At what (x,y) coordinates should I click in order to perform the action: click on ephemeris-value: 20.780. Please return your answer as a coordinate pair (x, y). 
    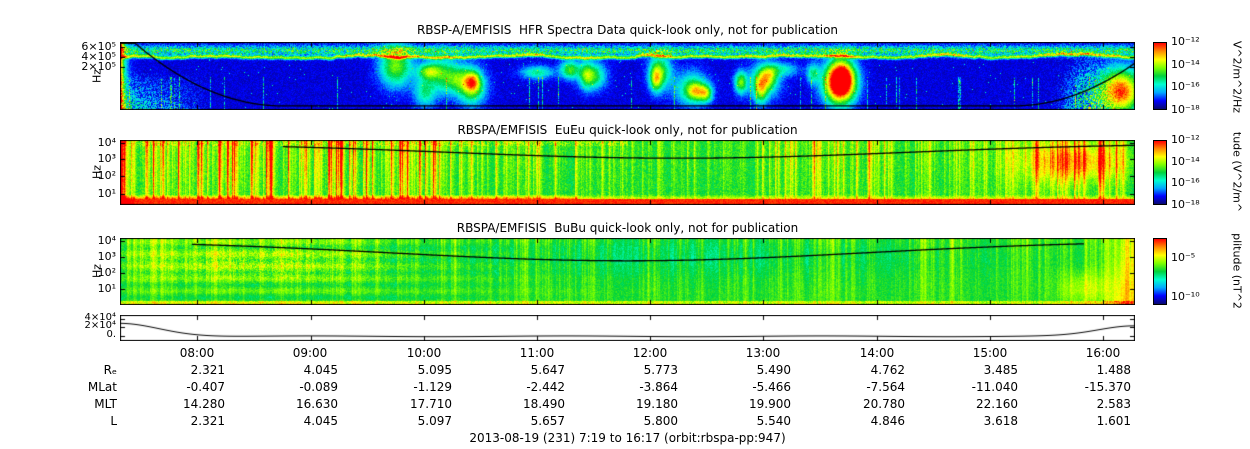
    Looking at the image, I should click on (884, 404).